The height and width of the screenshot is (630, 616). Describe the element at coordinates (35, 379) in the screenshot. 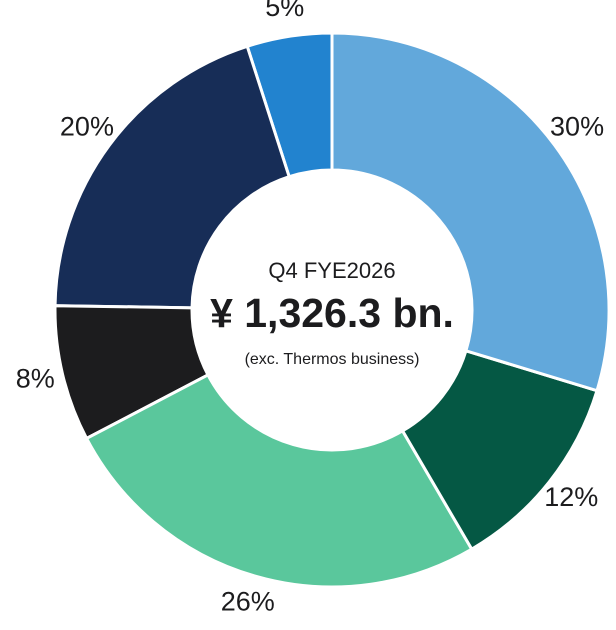

I see `data-label: 8%` at that location.